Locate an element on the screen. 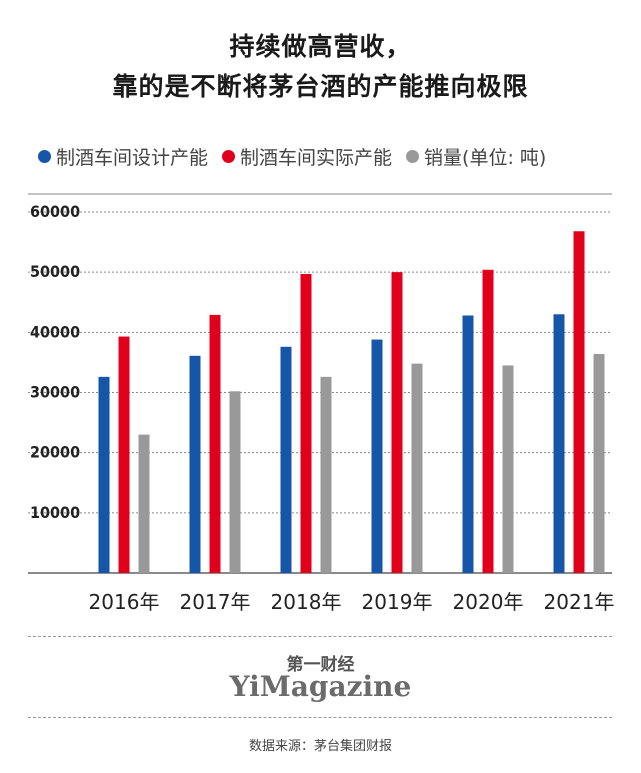 The image size is (641, 773). data-source-note: 数据来源：茅台集团财报 is located at coordinates (320, 746).